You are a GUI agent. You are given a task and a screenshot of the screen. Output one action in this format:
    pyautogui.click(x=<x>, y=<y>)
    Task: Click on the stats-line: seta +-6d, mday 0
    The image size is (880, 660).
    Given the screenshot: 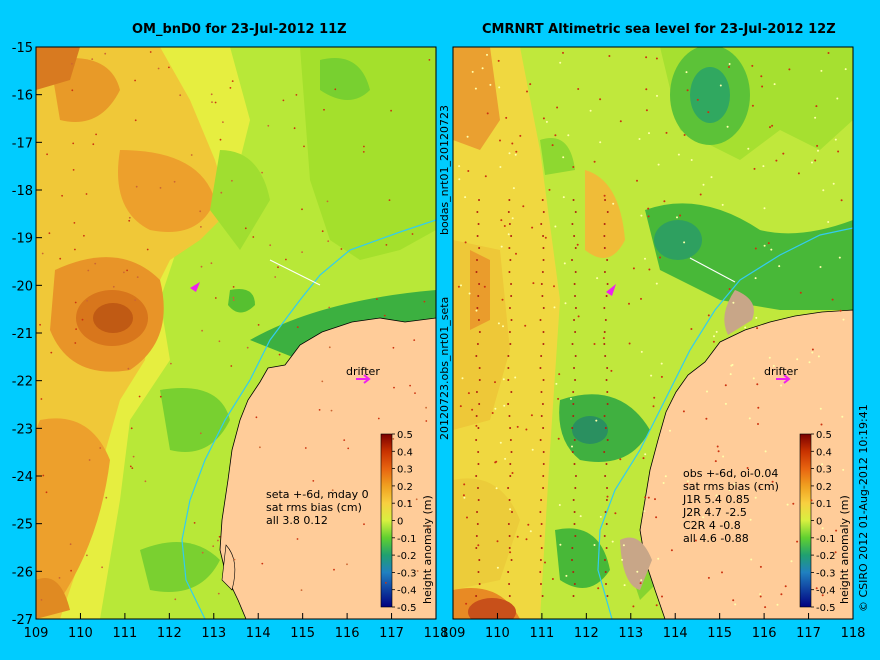 What is the action you would take?
    pyautogui.click(x=317, y=494)
    